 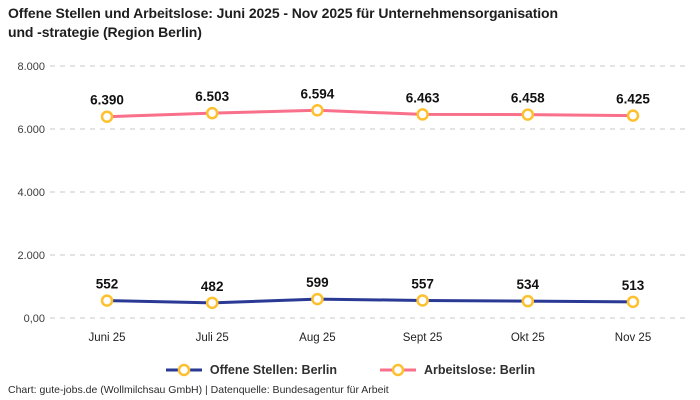 What do you see at coordinates (317, 338) in the screenshot?
I see `x-axis-tick-label: Aug 25` at bounding box center [317, 338].